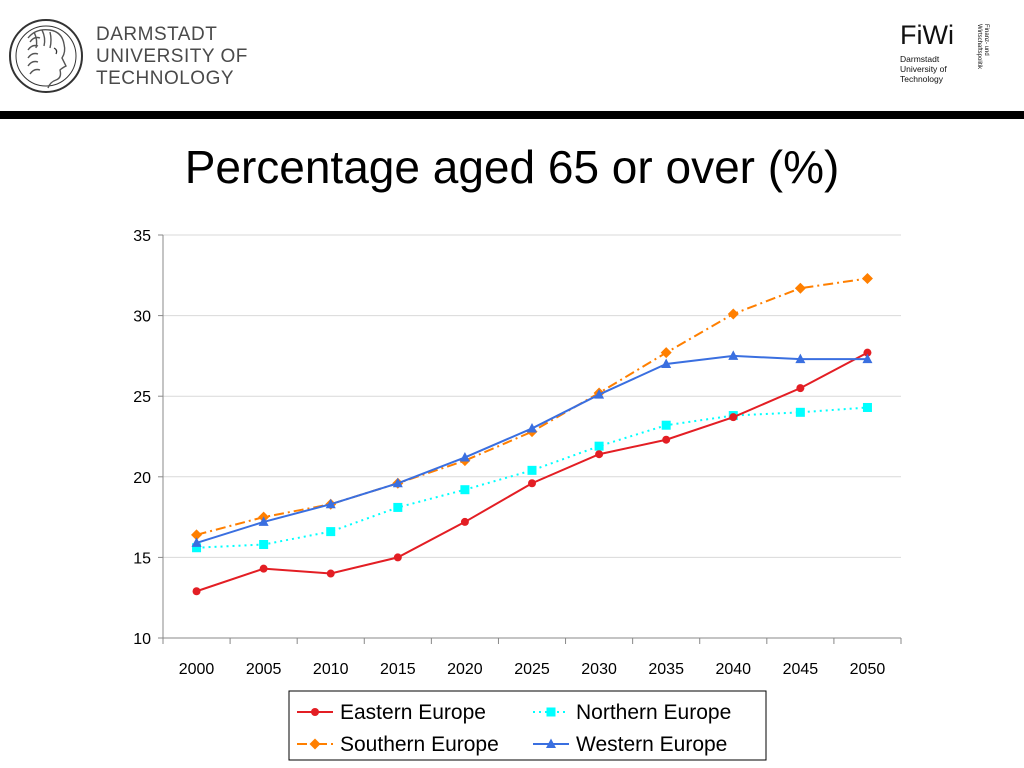 The image size is (1024, 768). Describe the element at coordinates (801, 669) in the screenshot. I see `x-tick-label: 2045` at that location.